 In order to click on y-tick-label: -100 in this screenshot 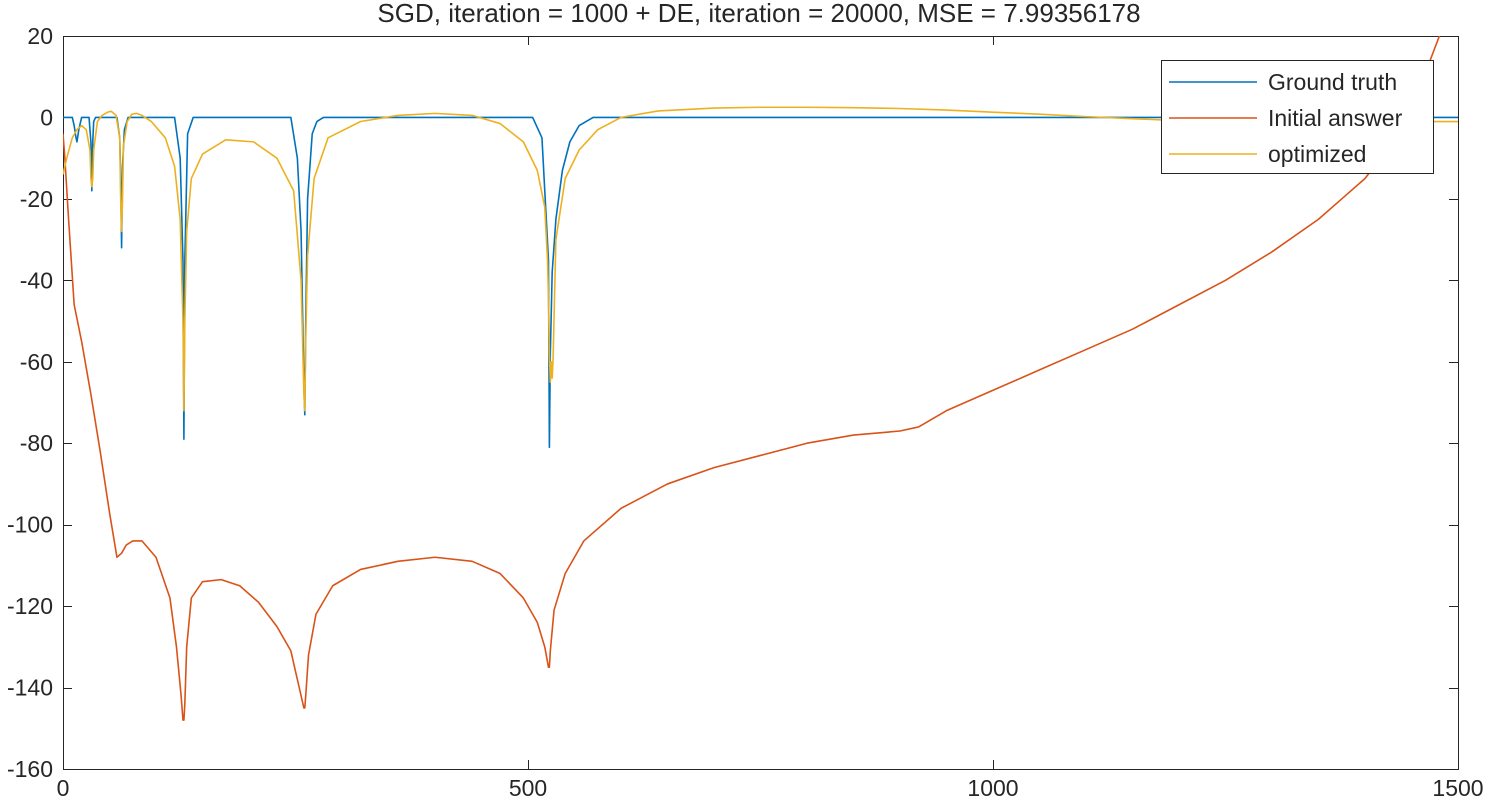, I will do `click(30, 525)`.